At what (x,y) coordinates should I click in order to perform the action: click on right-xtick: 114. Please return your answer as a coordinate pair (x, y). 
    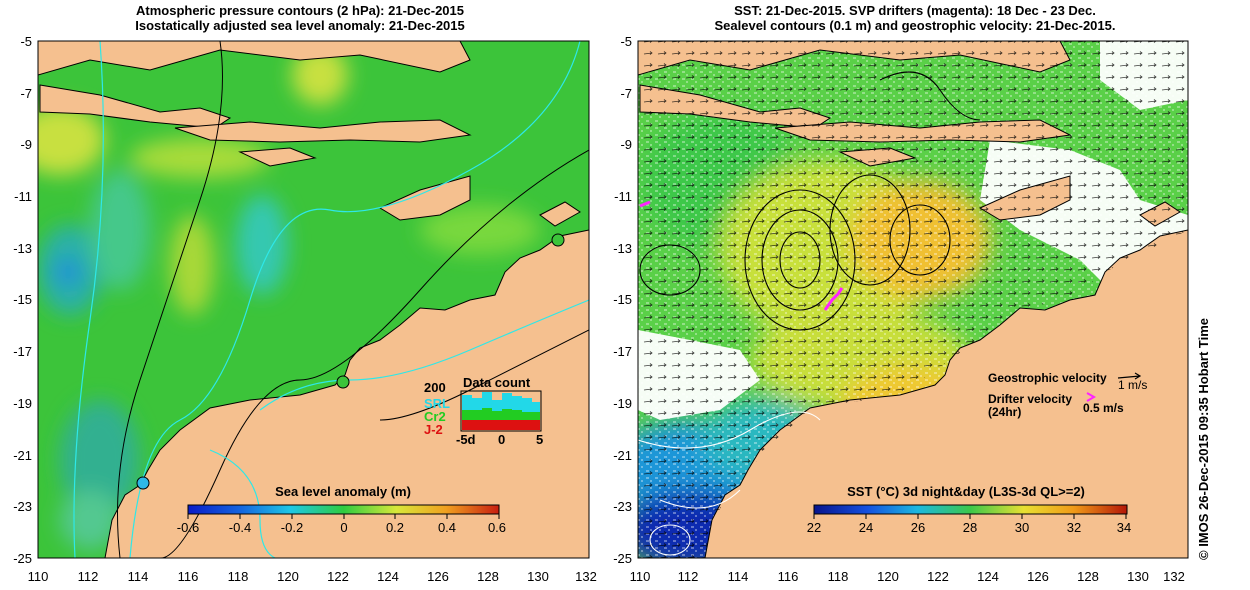
    Looking at the image, I should click on (738, 576).